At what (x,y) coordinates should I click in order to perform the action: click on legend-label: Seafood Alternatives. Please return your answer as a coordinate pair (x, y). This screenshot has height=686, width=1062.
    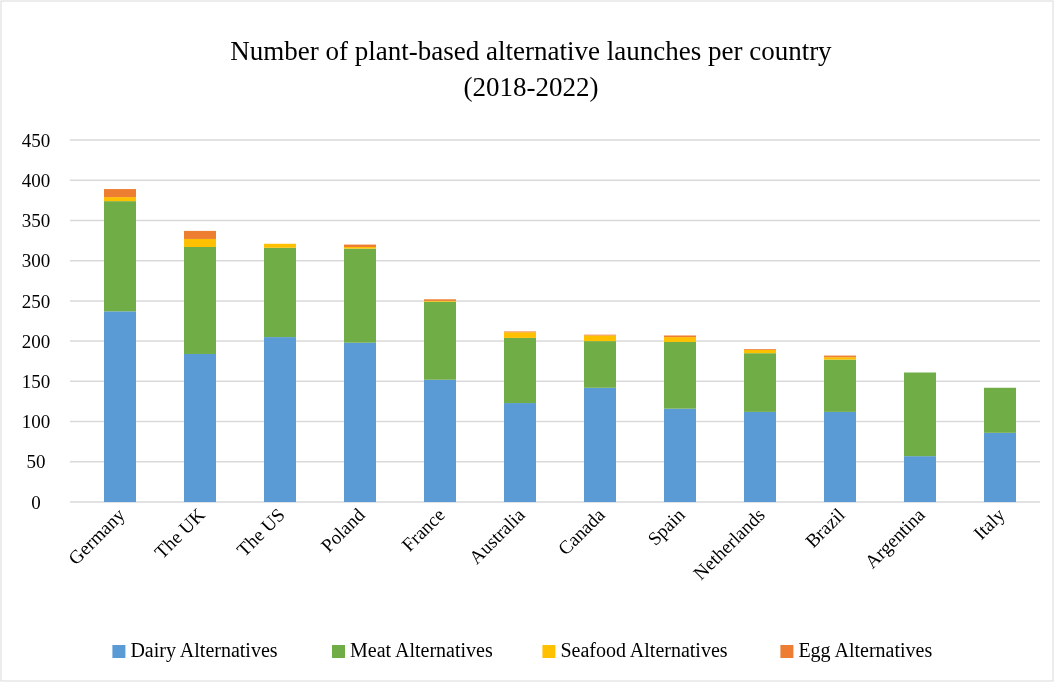
    Looking at the image, I should click on (644, 650).